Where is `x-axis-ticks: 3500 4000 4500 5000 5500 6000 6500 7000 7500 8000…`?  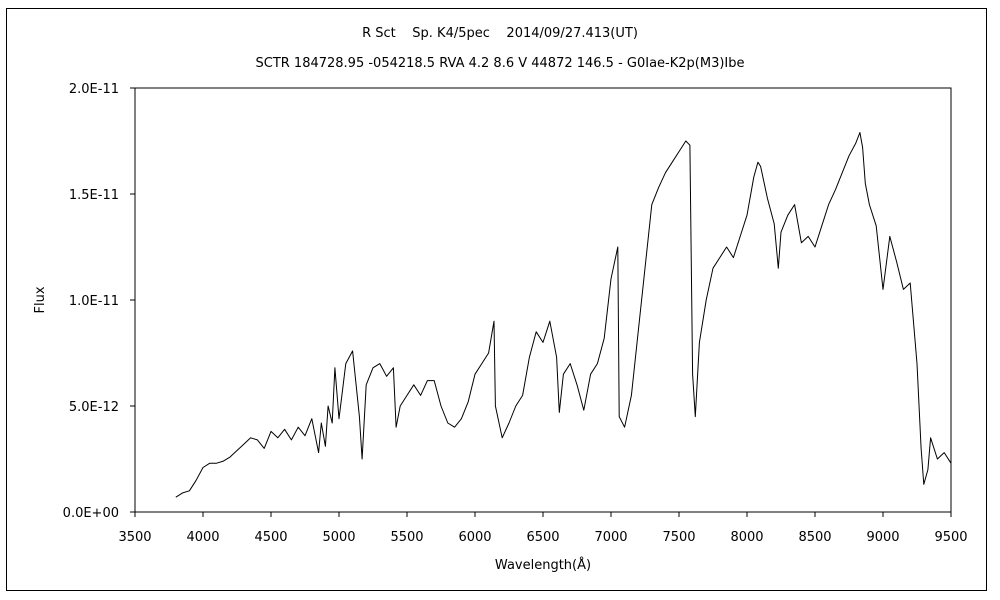
x-axis-ticks: 3500 4000 4500 5000 5500 6000 6500 7000 7500 8000… is located at coordinates (543, 528).